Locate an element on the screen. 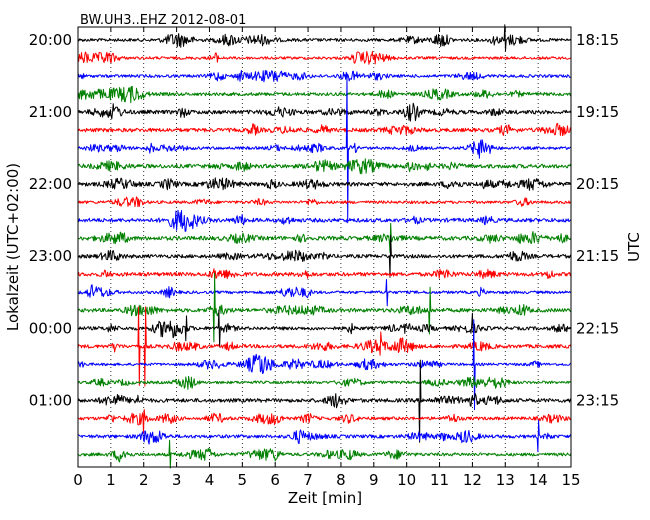 This screenshot has width=650, height=520. x-tick-label: 15 is located at coordinates (570, 480).